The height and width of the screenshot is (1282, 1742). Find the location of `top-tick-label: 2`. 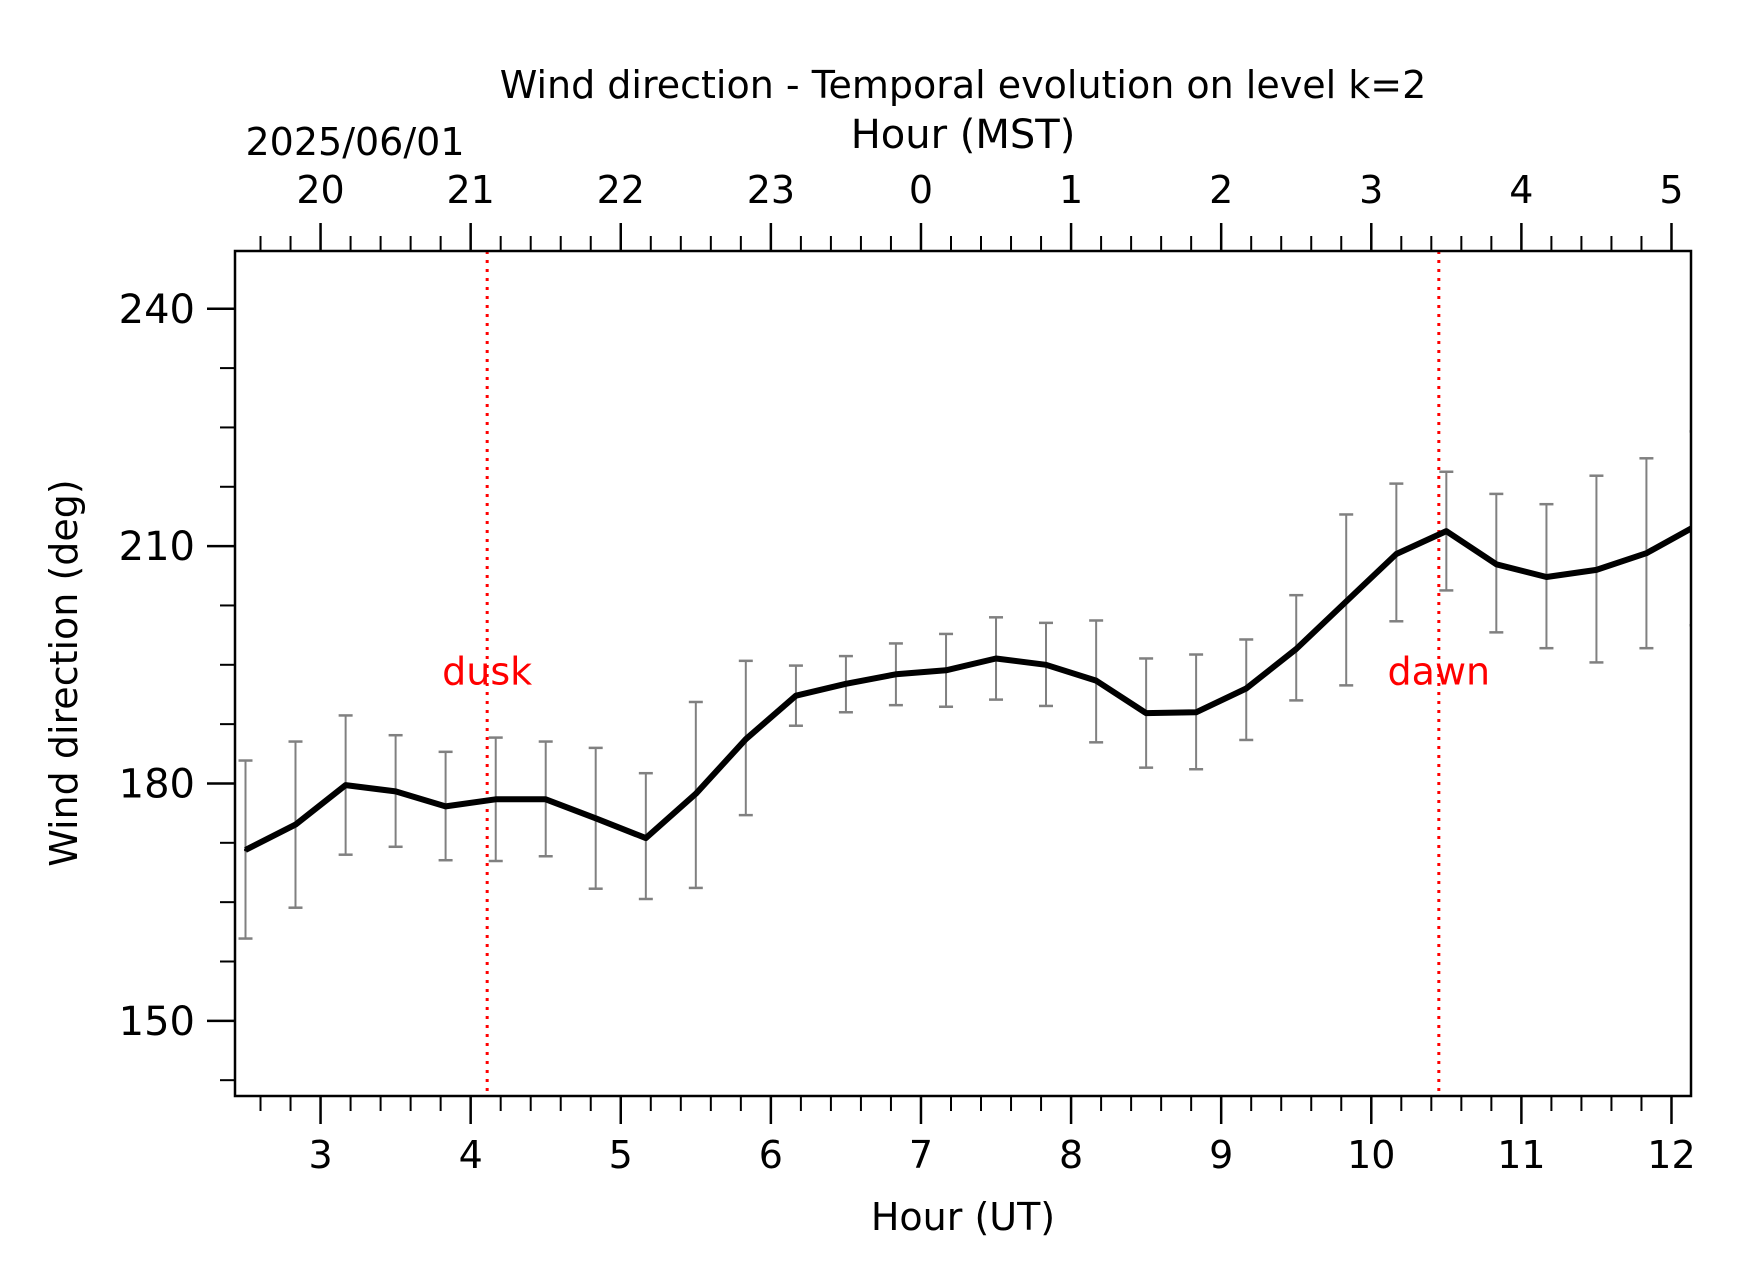

top-tick-label: 2 is located at coordinates (1221, 190).